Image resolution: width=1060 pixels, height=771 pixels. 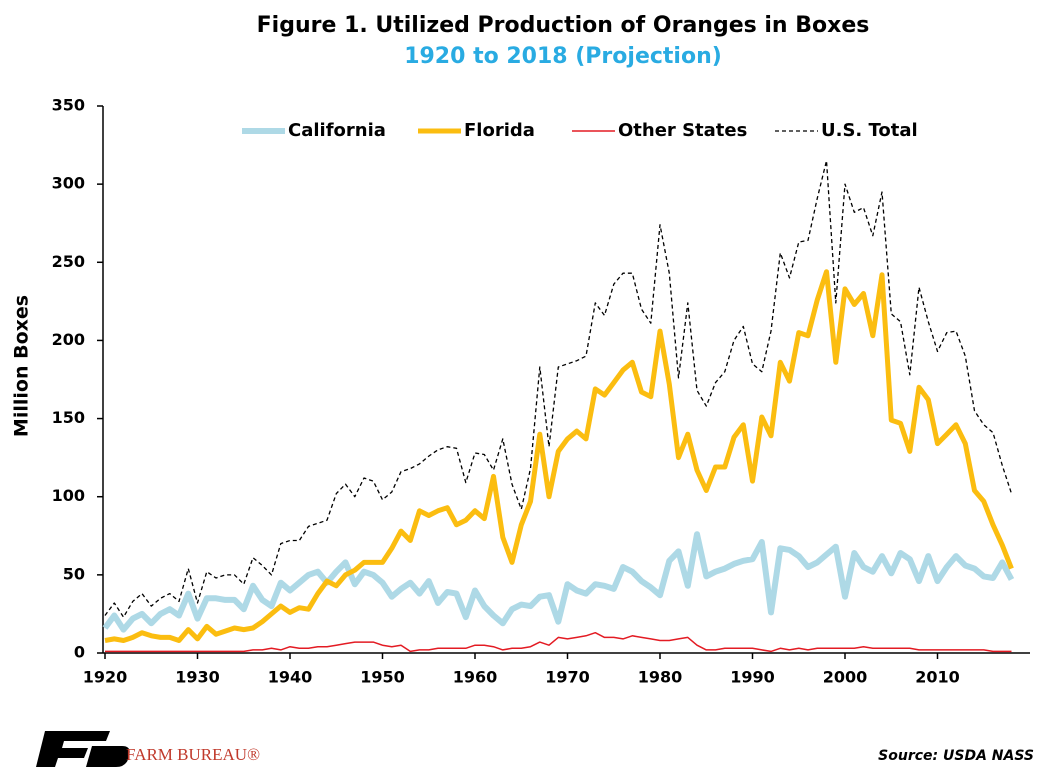 I want to click on x-tick-label: 1990, so click(x=752, y=677).